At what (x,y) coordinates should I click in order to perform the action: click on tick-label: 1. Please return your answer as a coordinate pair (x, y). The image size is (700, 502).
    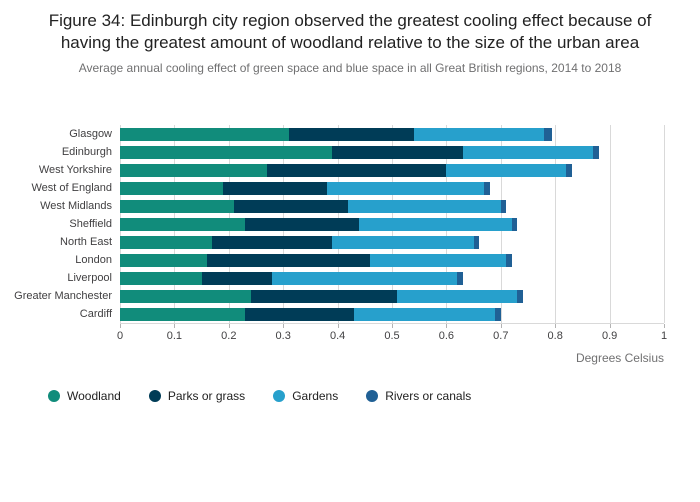
    Looking at the image, I should click on (664, 336).